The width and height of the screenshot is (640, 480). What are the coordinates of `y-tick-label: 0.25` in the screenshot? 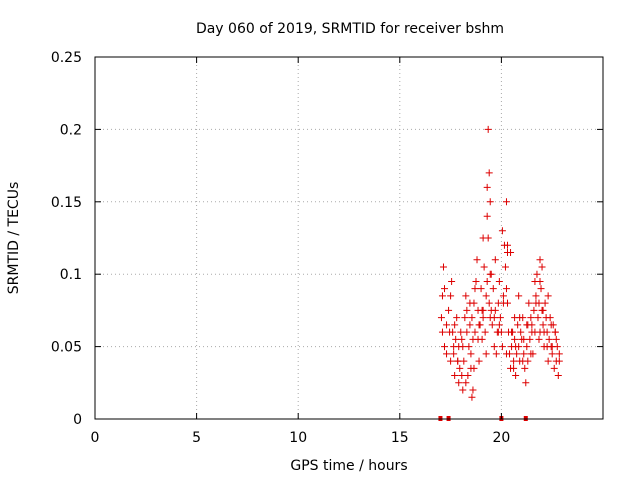 It's located at (66, 58).